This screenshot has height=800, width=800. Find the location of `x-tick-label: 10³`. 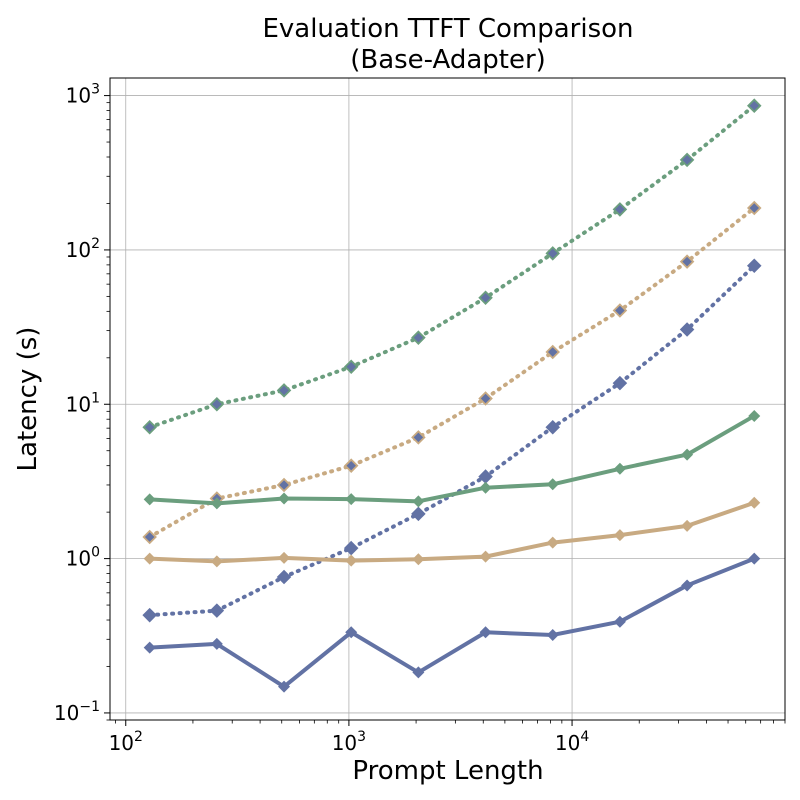

x-tick-label: 10³ is located at coordinates (349, 742).